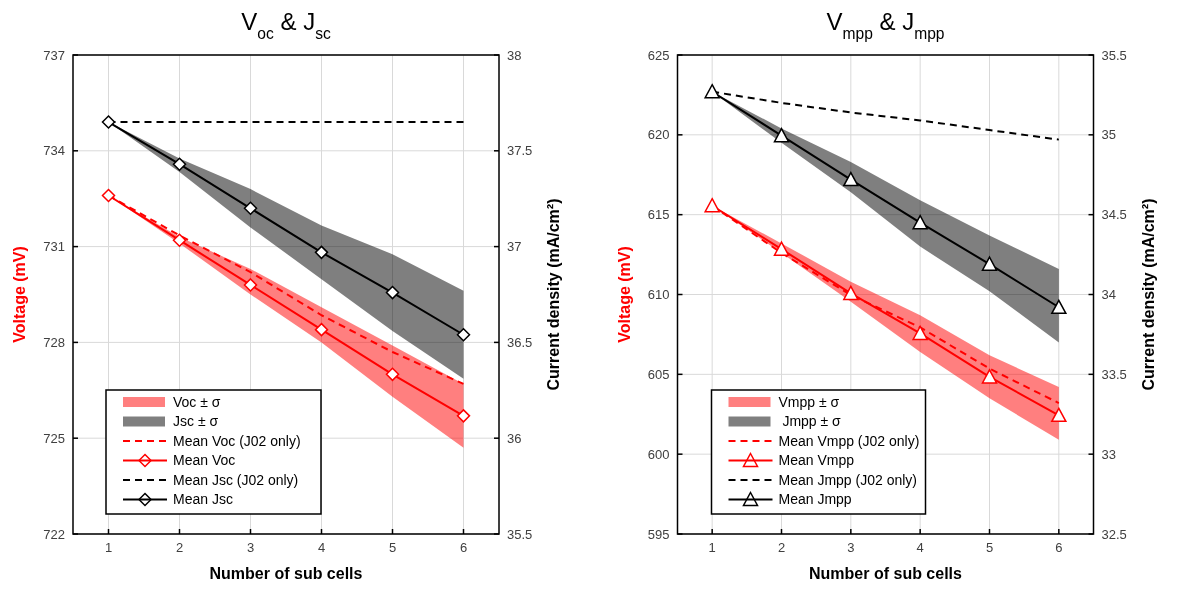 The width and height of the screenshot is (1181, 592). What do you see at coordinates (658, 215) in the screenshot?
I see `y-tick-label: 615` at bounding box center [658, 215].